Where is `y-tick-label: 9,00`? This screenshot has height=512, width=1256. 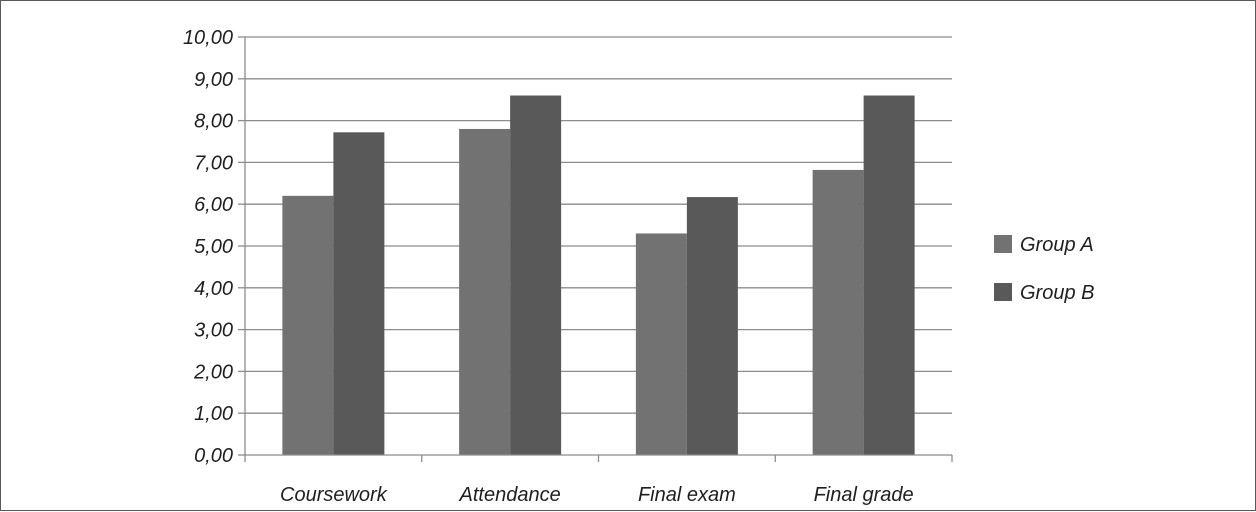 y-tick-label: 9,00 is located at coordinates (213, 80).